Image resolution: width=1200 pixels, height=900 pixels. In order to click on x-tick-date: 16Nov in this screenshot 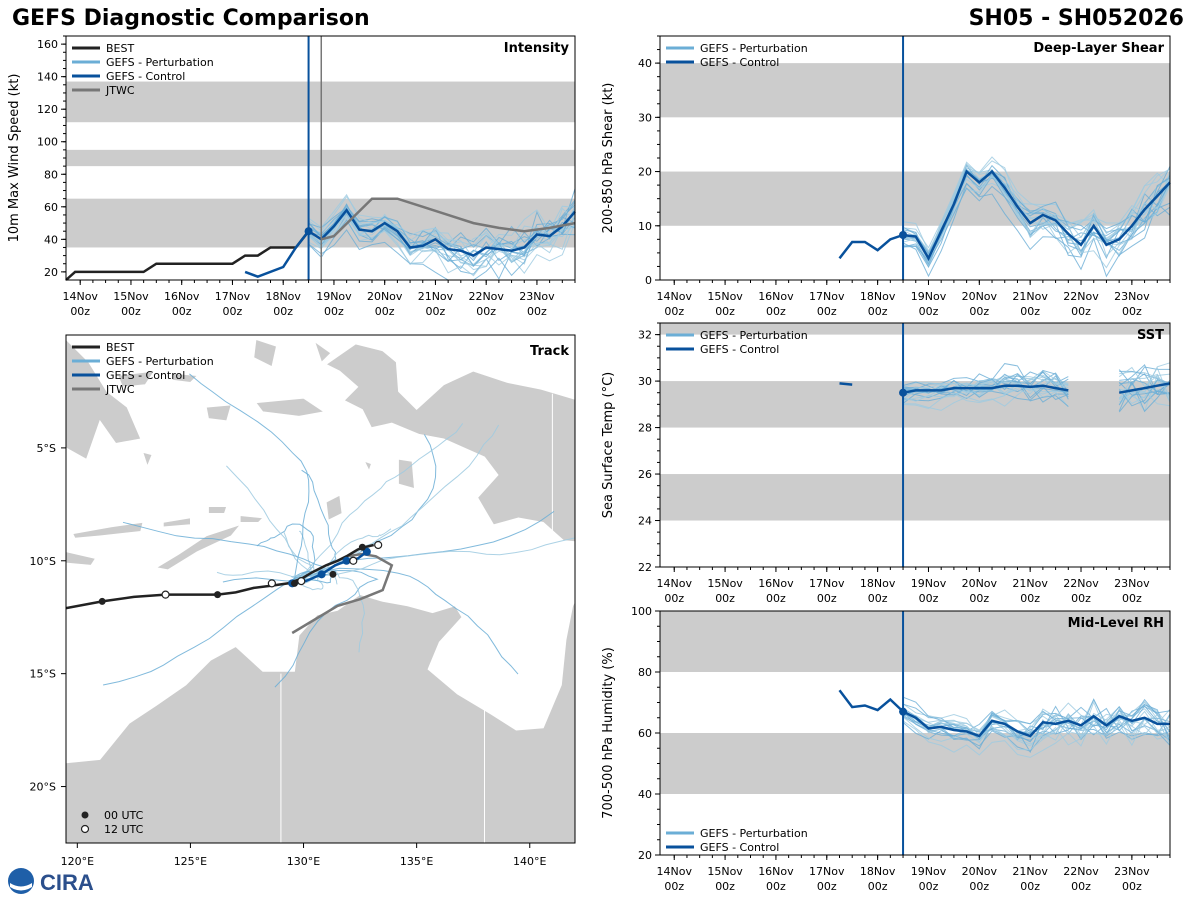, I will do `click(776, 583)`.